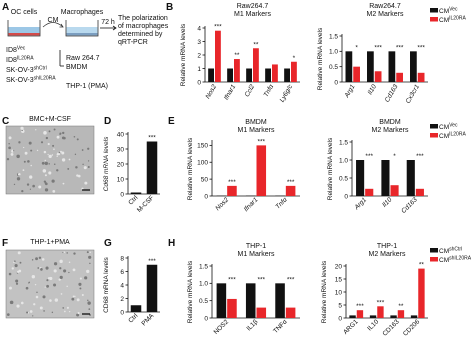 The height and width of the screenshot is (352, 474). Describe the element at coordinates (339, 292) in the screenshot. I see `y-tick-label: 10` at that location.